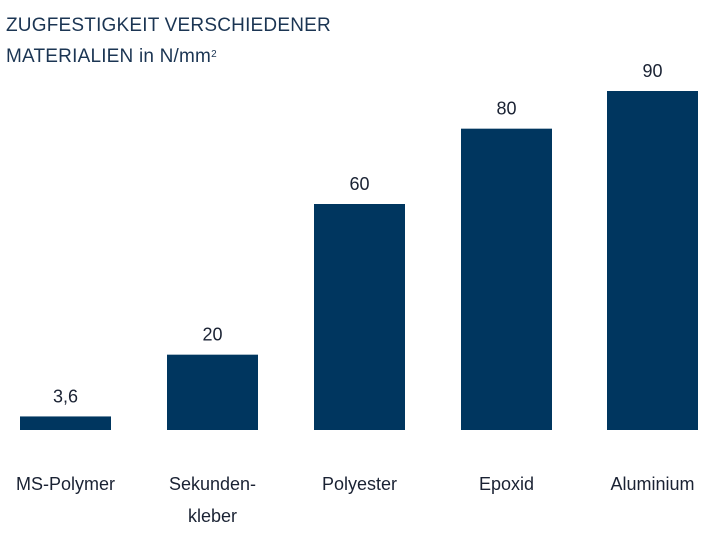 The image size is (712, 534). I want to click on category-label: Epoxid, so click(506, 484).